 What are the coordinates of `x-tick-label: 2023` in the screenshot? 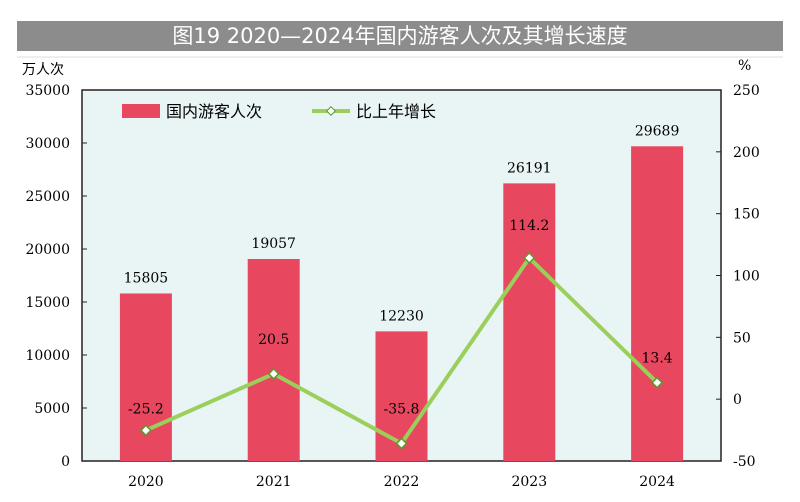 It's located at (529, 482).